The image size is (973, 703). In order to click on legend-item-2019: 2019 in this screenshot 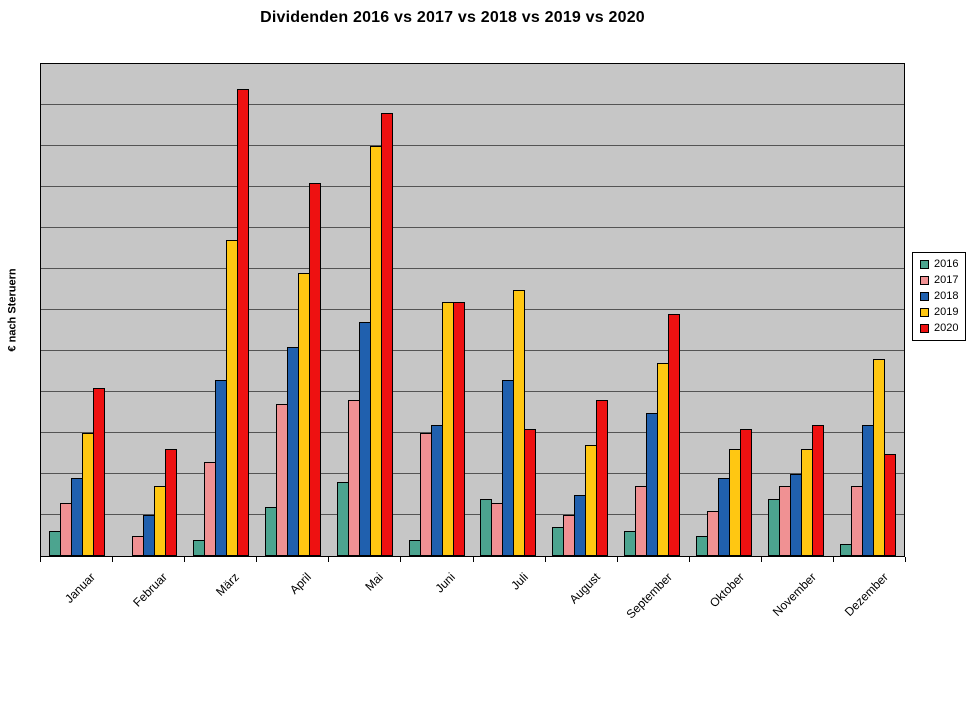, I will do `click(939, 312)`.